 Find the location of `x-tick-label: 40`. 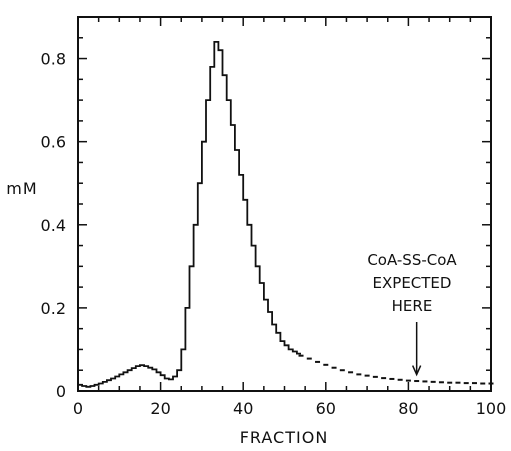

x-tick-label: 40 is located at coordinates (243, 408).